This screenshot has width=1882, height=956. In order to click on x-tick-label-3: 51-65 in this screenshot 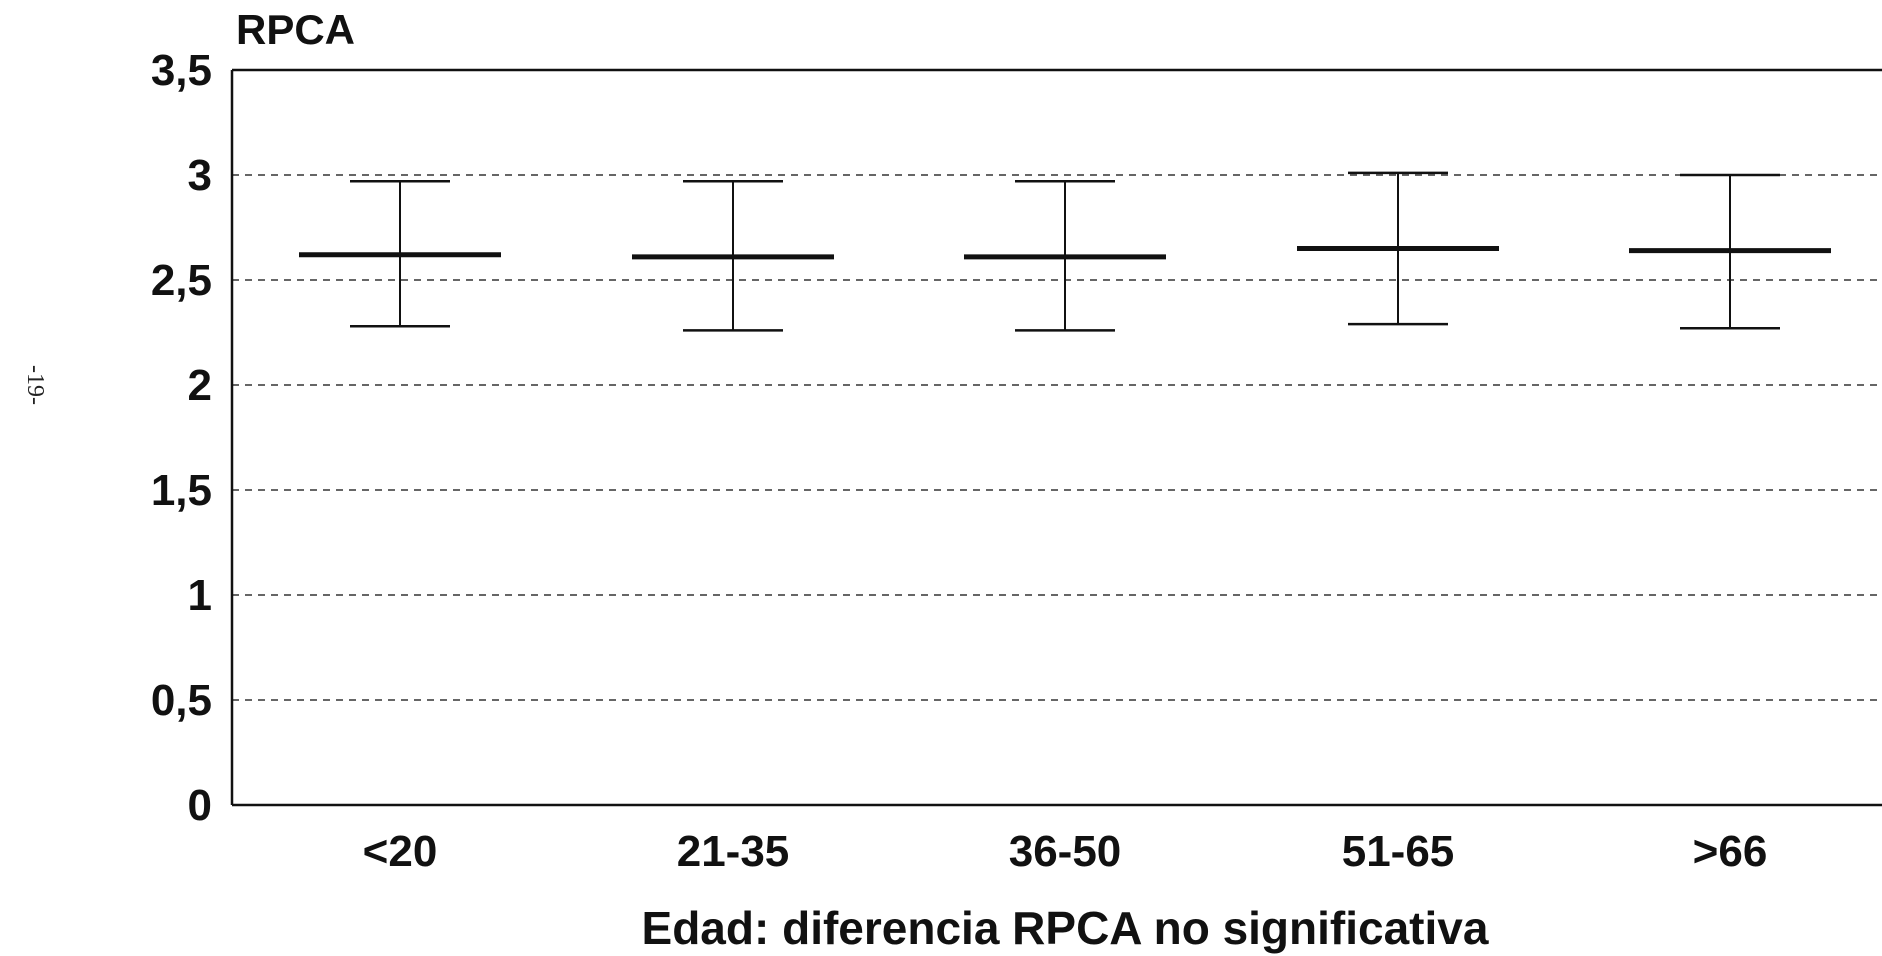, I will do `click(1398, 851)`.